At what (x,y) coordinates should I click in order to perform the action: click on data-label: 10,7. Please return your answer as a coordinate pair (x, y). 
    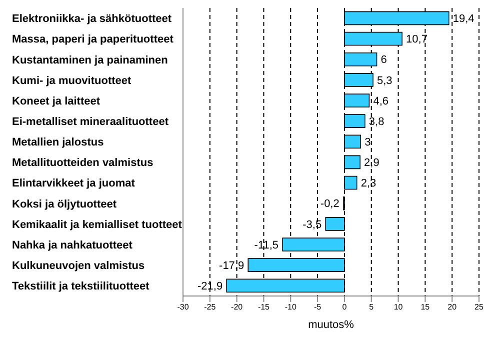
    Looking at the image, I should click on (417, 40).